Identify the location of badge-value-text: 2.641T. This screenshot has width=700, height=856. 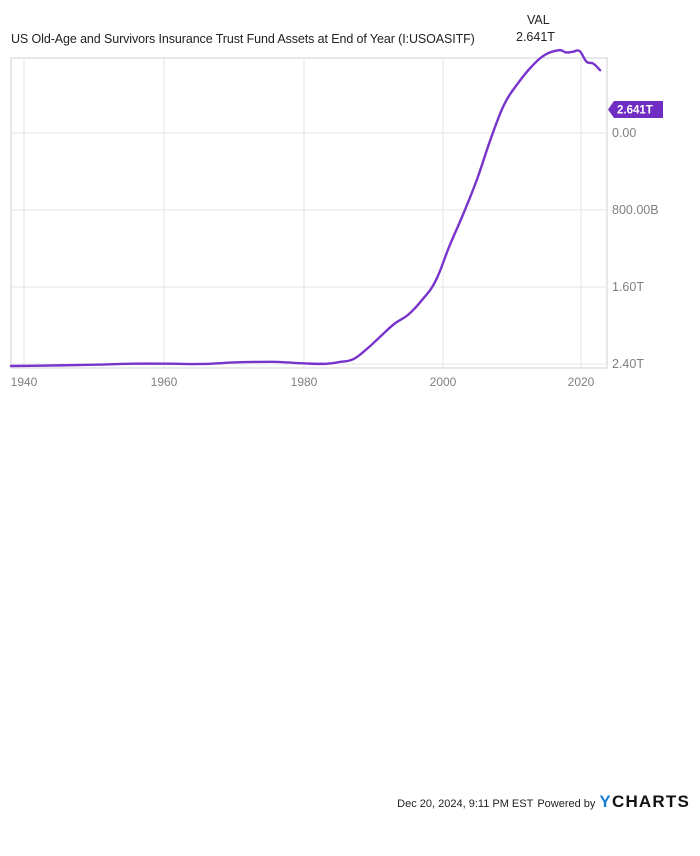
(635, 111).